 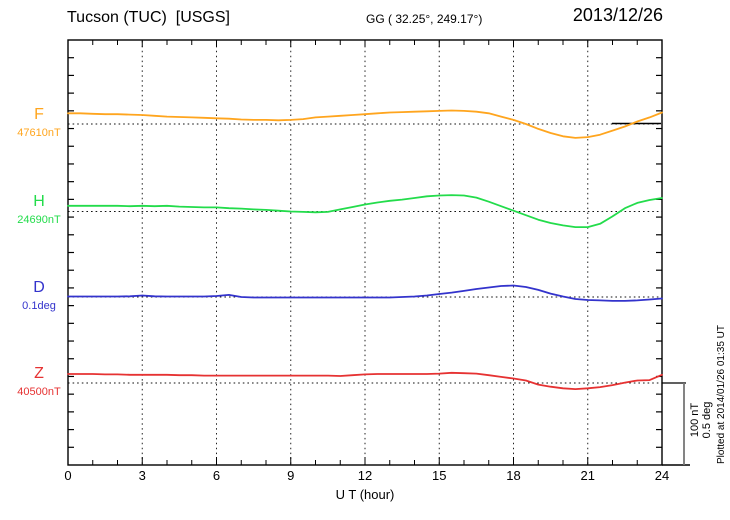 I want to click on x-tick-label: 0, so click(x=68, y=475).